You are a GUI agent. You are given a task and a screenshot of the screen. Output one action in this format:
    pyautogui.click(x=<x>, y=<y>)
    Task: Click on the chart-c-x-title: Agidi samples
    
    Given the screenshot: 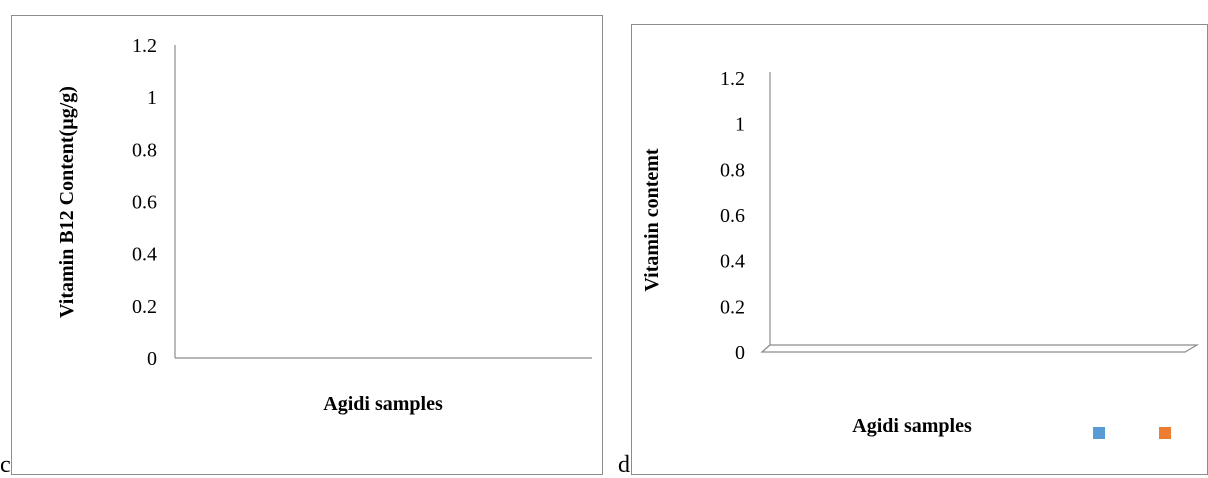 What is the action you would take?
    pyautogui.click(x=383, y=404)
    